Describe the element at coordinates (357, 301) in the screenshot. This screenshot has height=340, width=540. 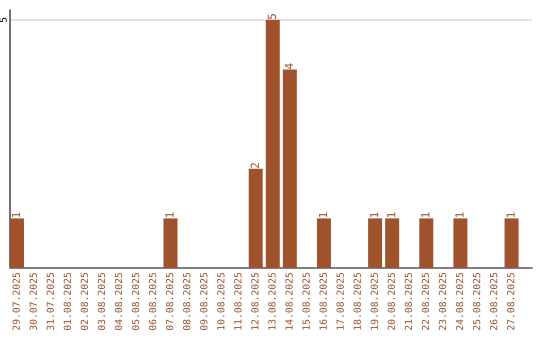
I see `x-tick-label: 18.08.2025` at that location.